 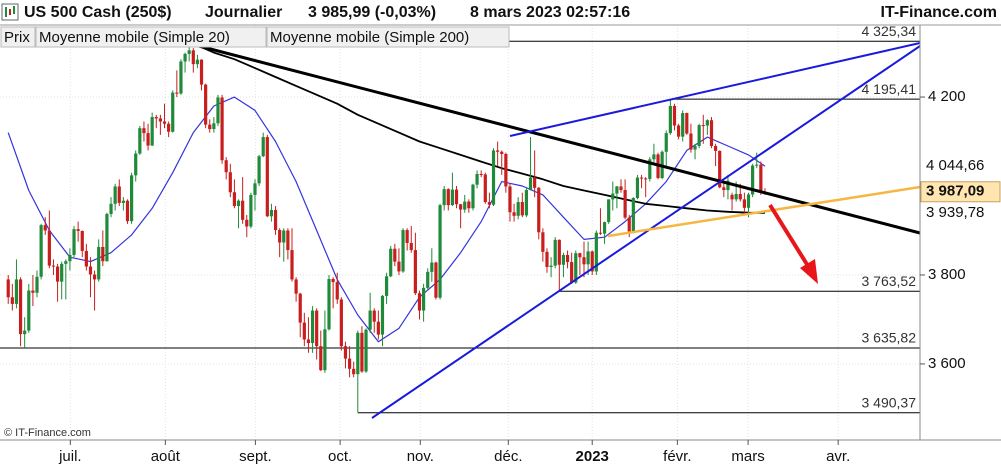 I want to click on period: Journalier, so click(x=243, y=12).